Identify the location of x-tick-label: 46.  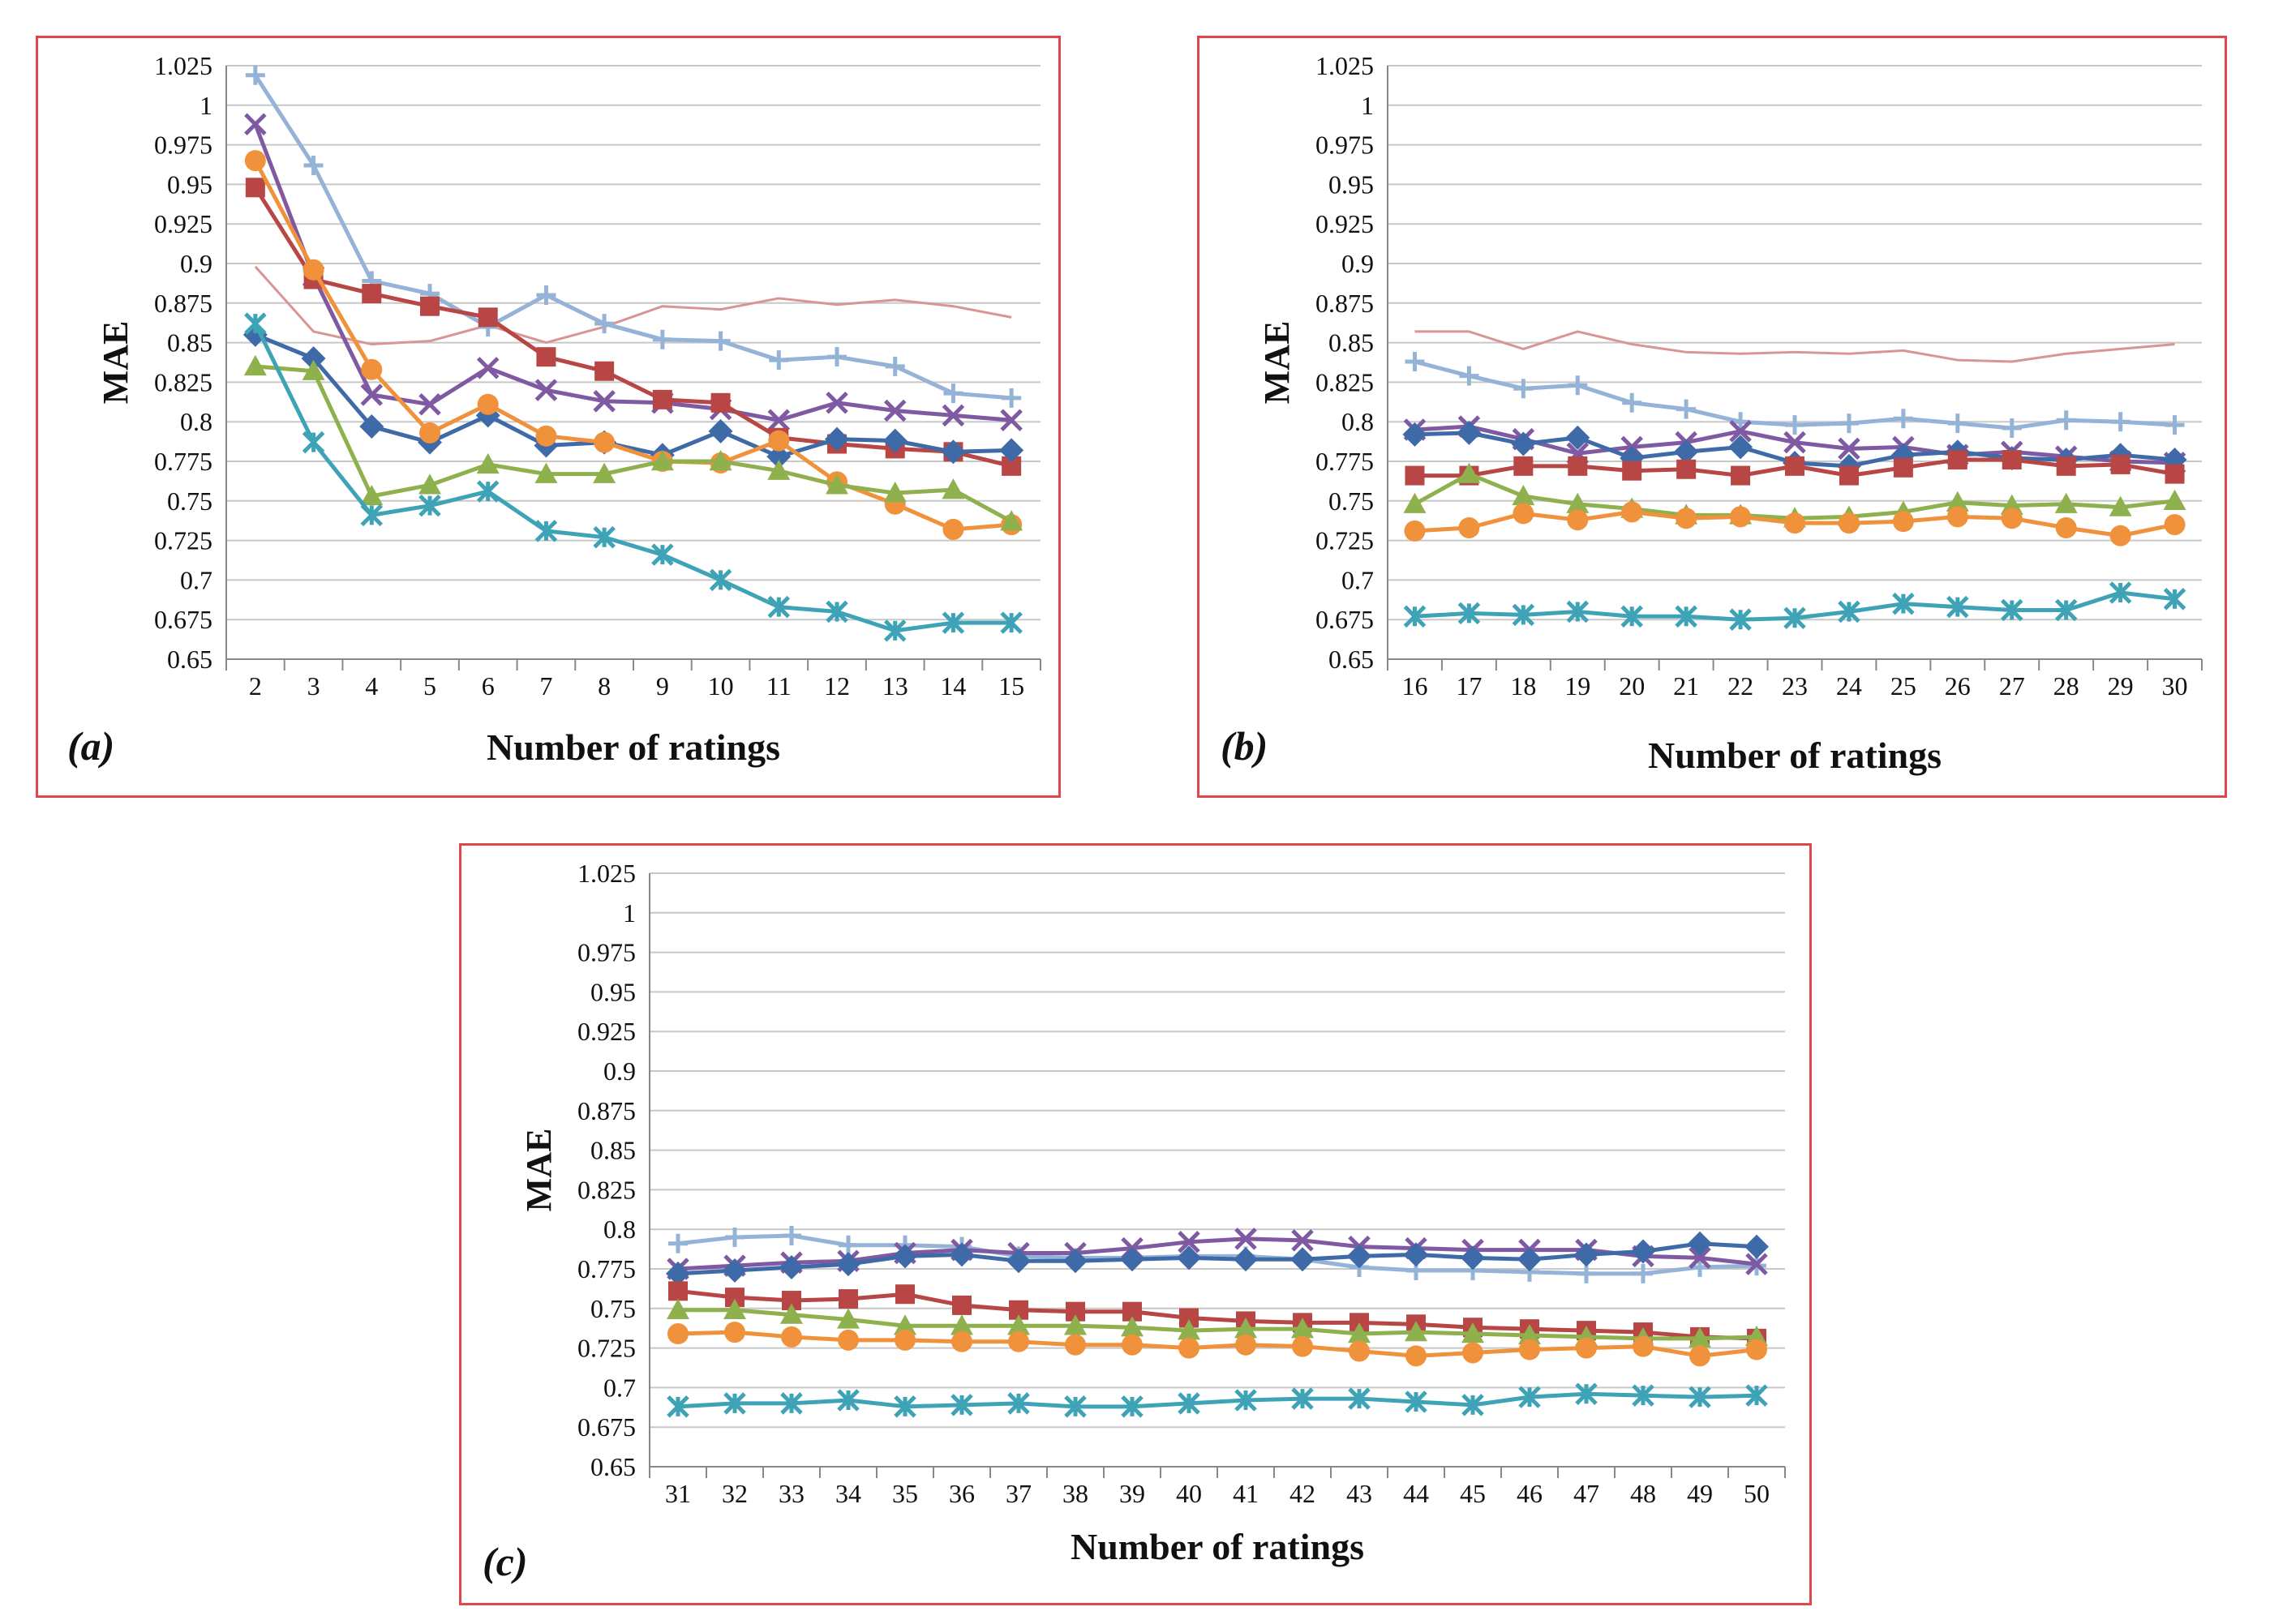
(1530, 1493).